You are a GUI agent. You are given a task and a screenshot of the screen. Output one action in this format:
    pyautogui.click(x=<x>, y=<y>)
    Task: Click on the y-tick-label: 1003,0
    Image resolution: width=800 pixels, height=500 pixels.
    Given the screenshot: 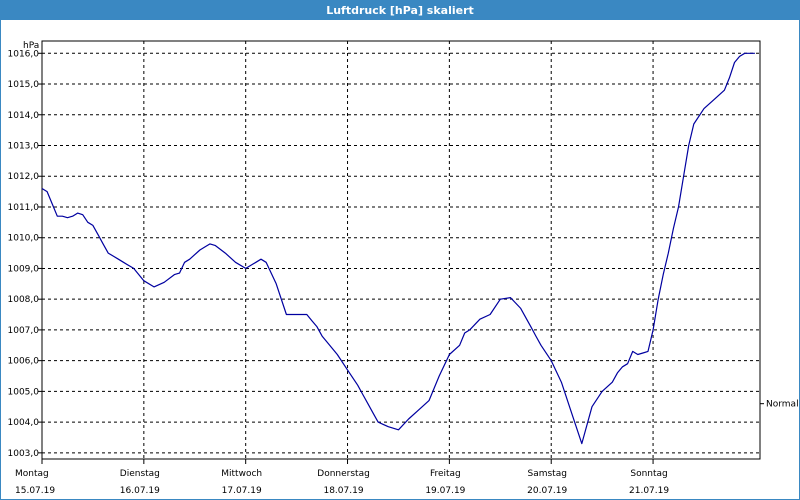 What is the action you would take?
    pyautogui.click(x=24, y=454)
    